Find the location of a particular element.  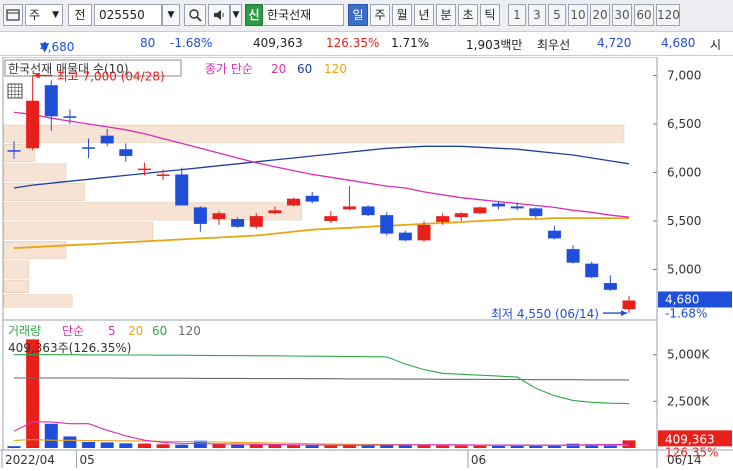

interval-button-10: 10 is located at coordinates (578, 15).